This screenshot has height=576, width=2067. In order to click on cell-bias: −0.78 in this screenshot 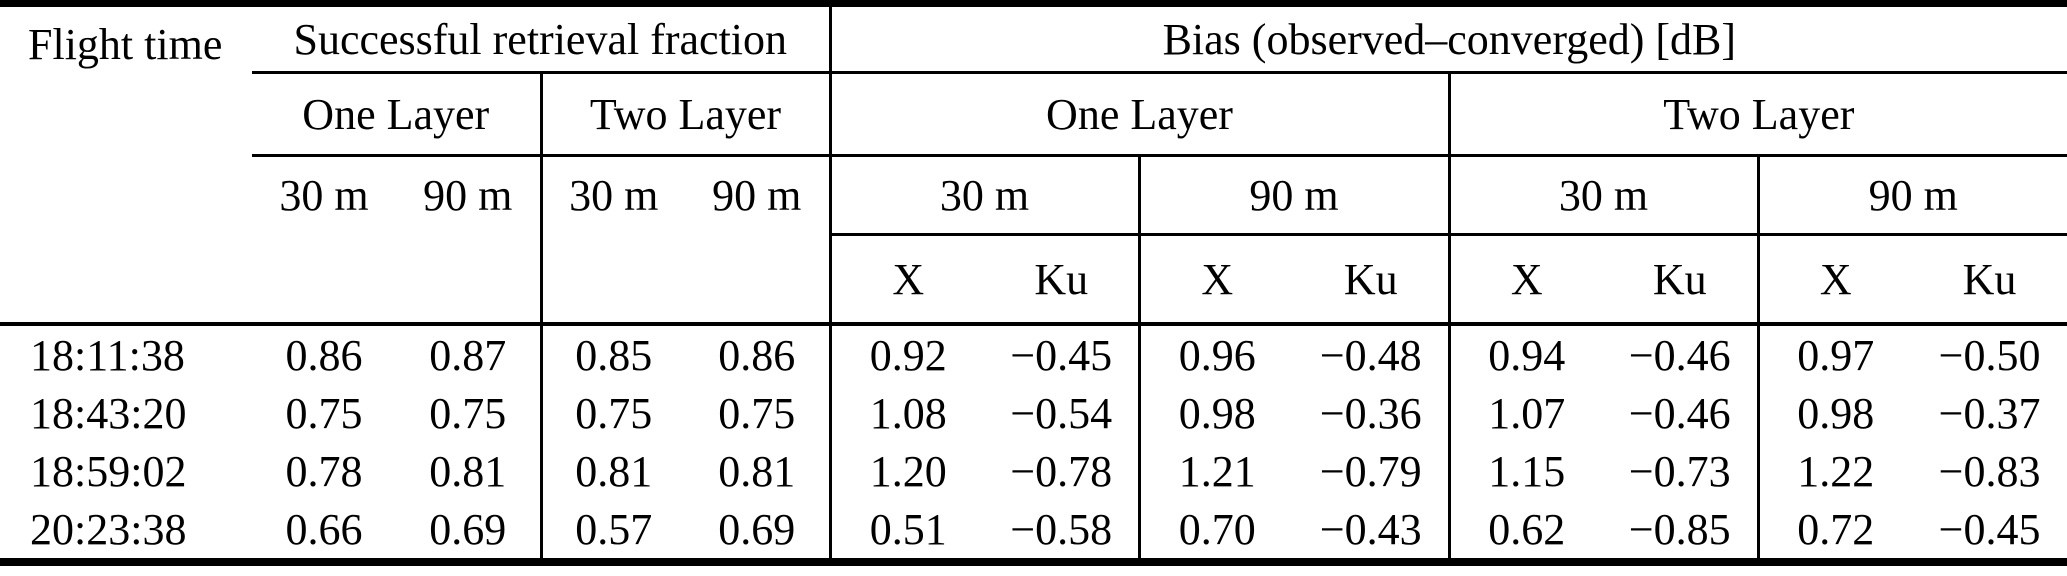, I will do `click(1061, 471)`.